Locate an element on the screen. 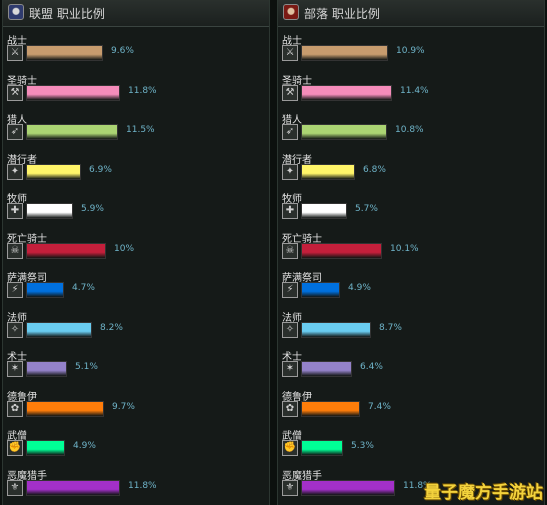 The height and width of the screenshot is (505, 547). class-row: 死亡骑士 ☠ 10.1% is located at coordinates (411, 249).